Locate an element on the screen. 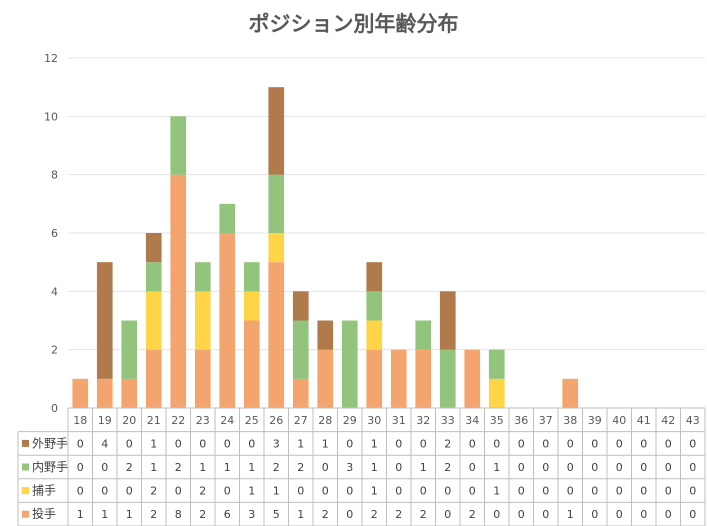  x-tick-label: 29 is located at coordinates (350, 420).